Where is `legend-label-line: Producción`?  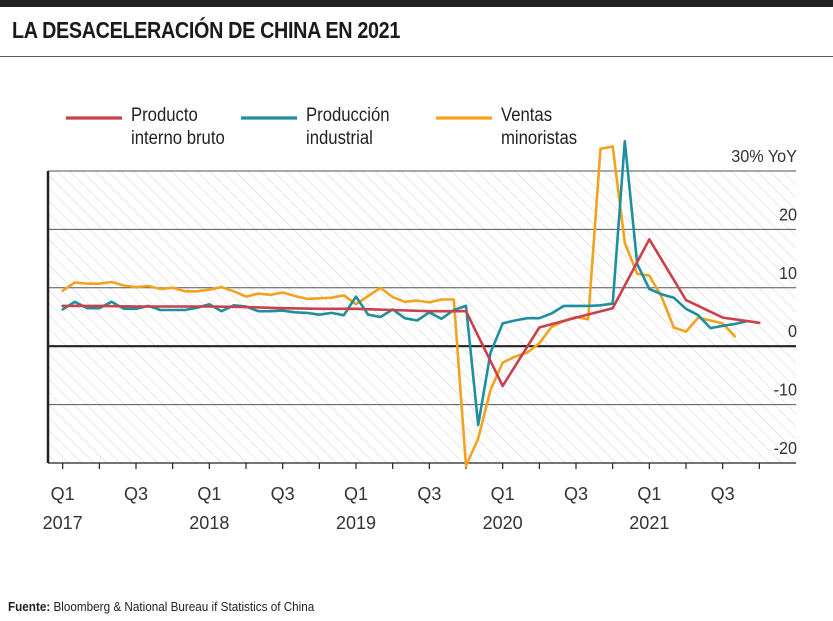
legend-label-line: Producción is located at coordinates (348, 114).